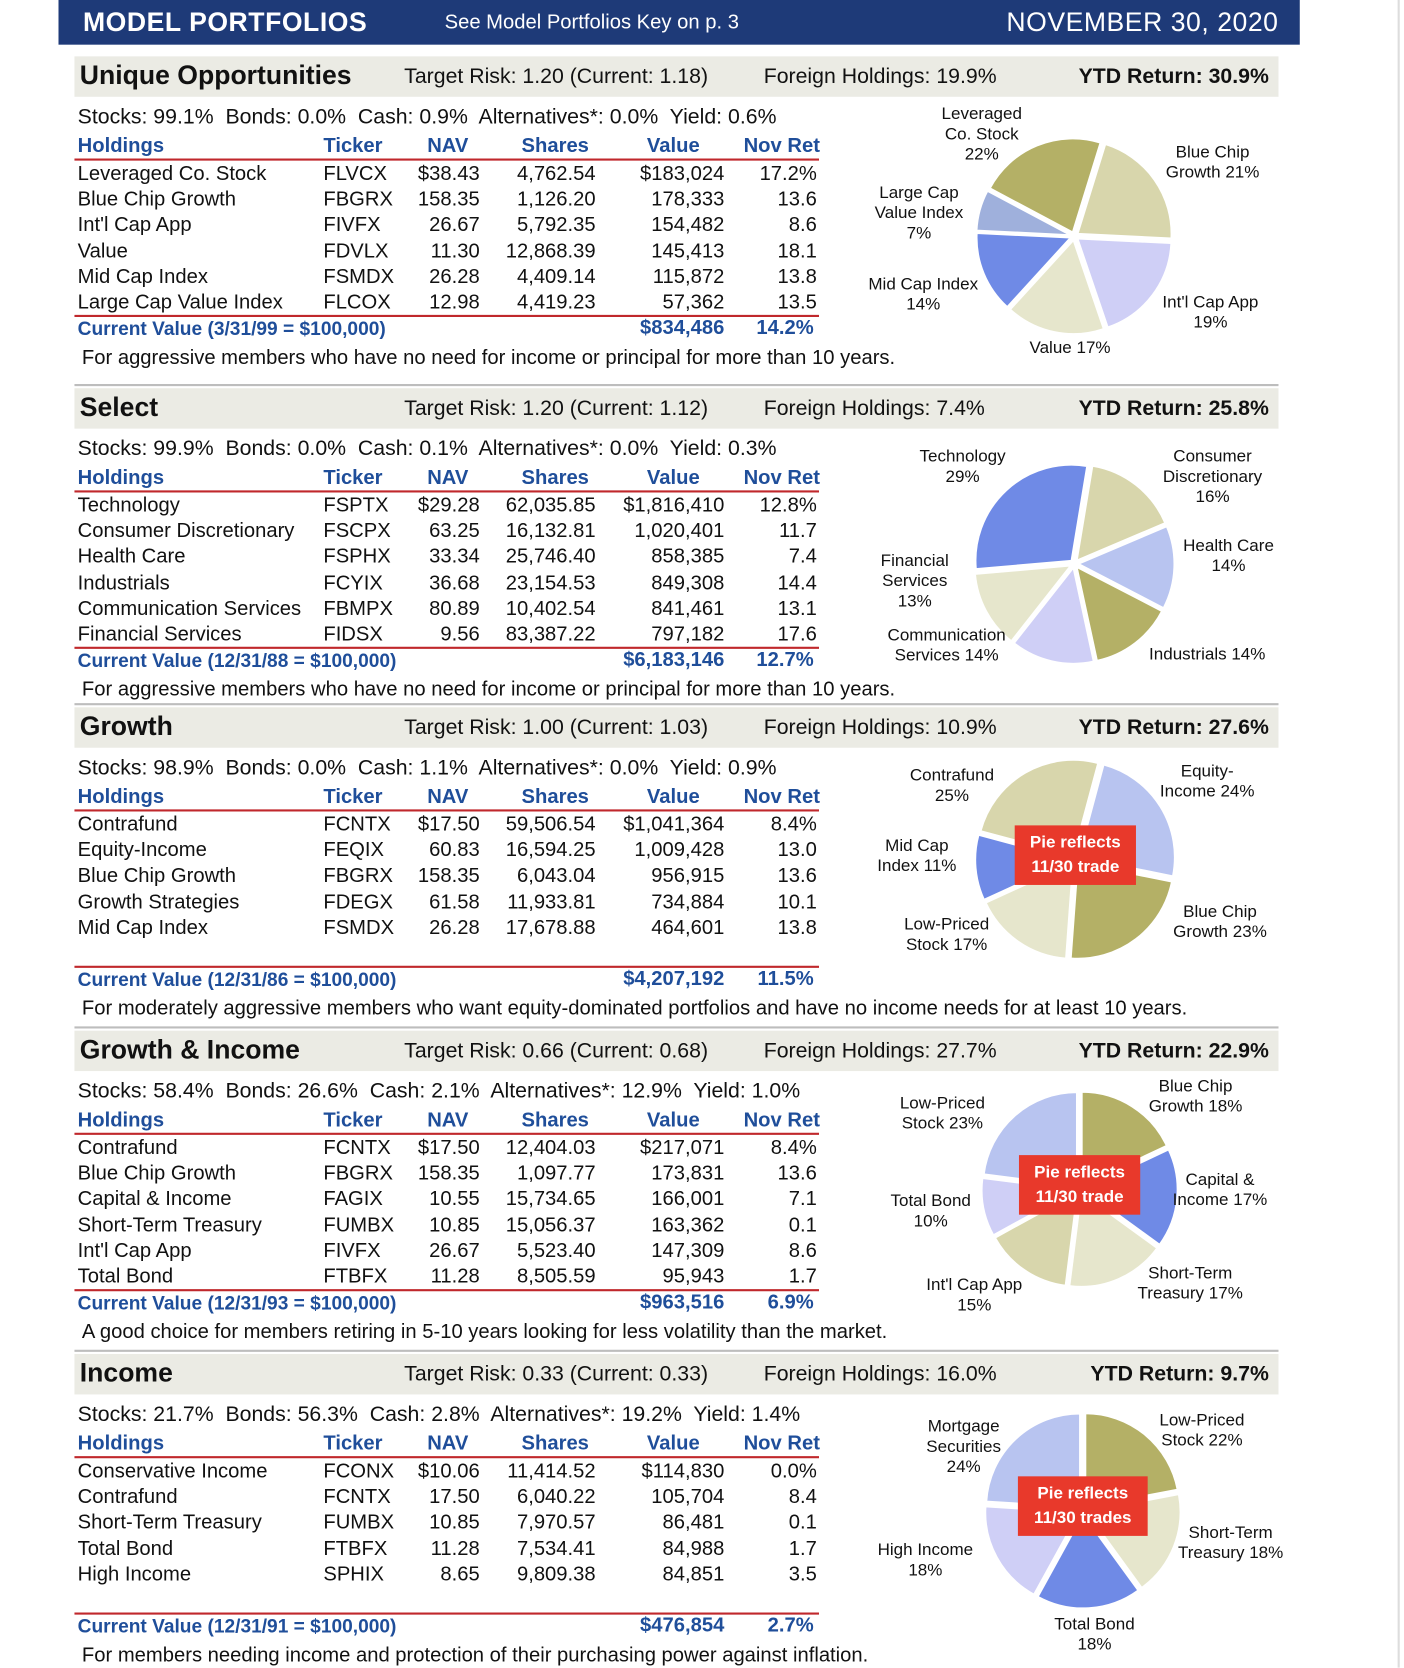 The image size is (1404, 1668). What do you see at coordinates (353, 583) in the screenshot?
I see `table-cell: FCYIX` at bounding box center [353, 583].